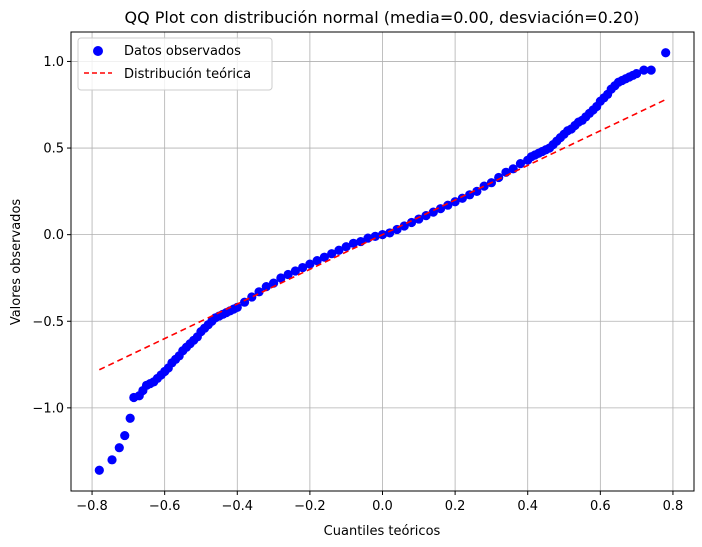 Image resolution: width=702 pixels, height=547 pixels. Describe the element at coordinates (187, 74) in the screenshot. I see `legend-label-theoretical: Distribución teórica` at that location.